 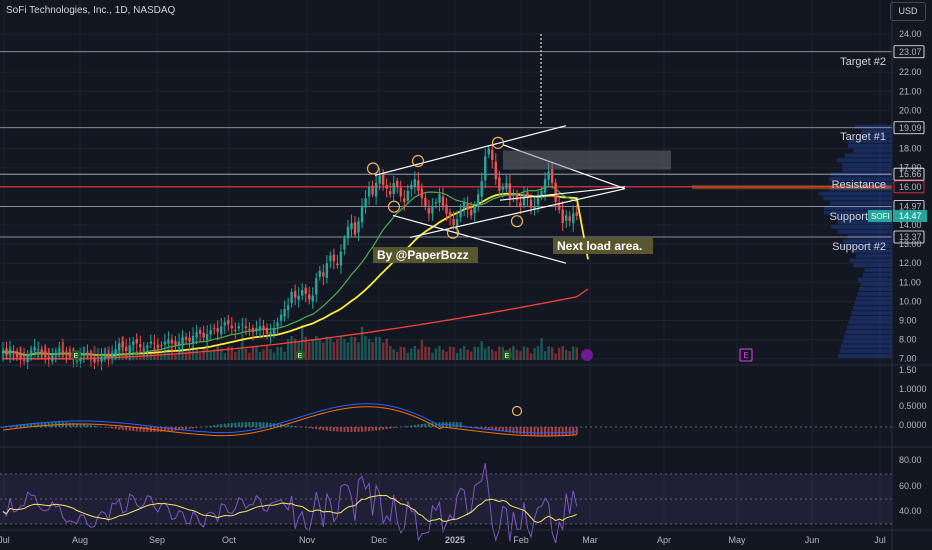 I want to click on y-tick-label: 19.09, so click(x=910, y=128).